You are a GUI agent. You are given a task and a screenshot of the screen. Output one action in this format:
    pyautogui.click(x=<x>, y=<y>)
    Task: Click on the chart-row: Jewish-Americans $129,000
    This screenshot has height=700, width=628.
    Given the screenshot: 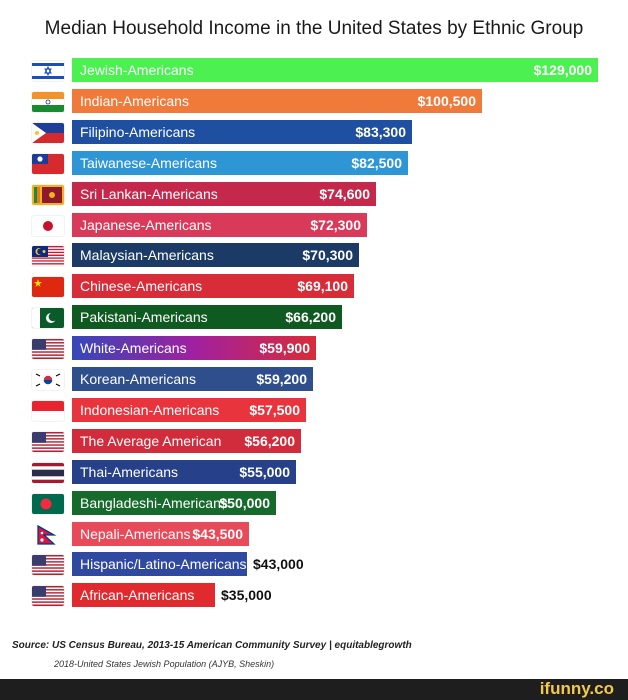 What is the action you would take?
    pyautogui.click(x=314, y=71)
    